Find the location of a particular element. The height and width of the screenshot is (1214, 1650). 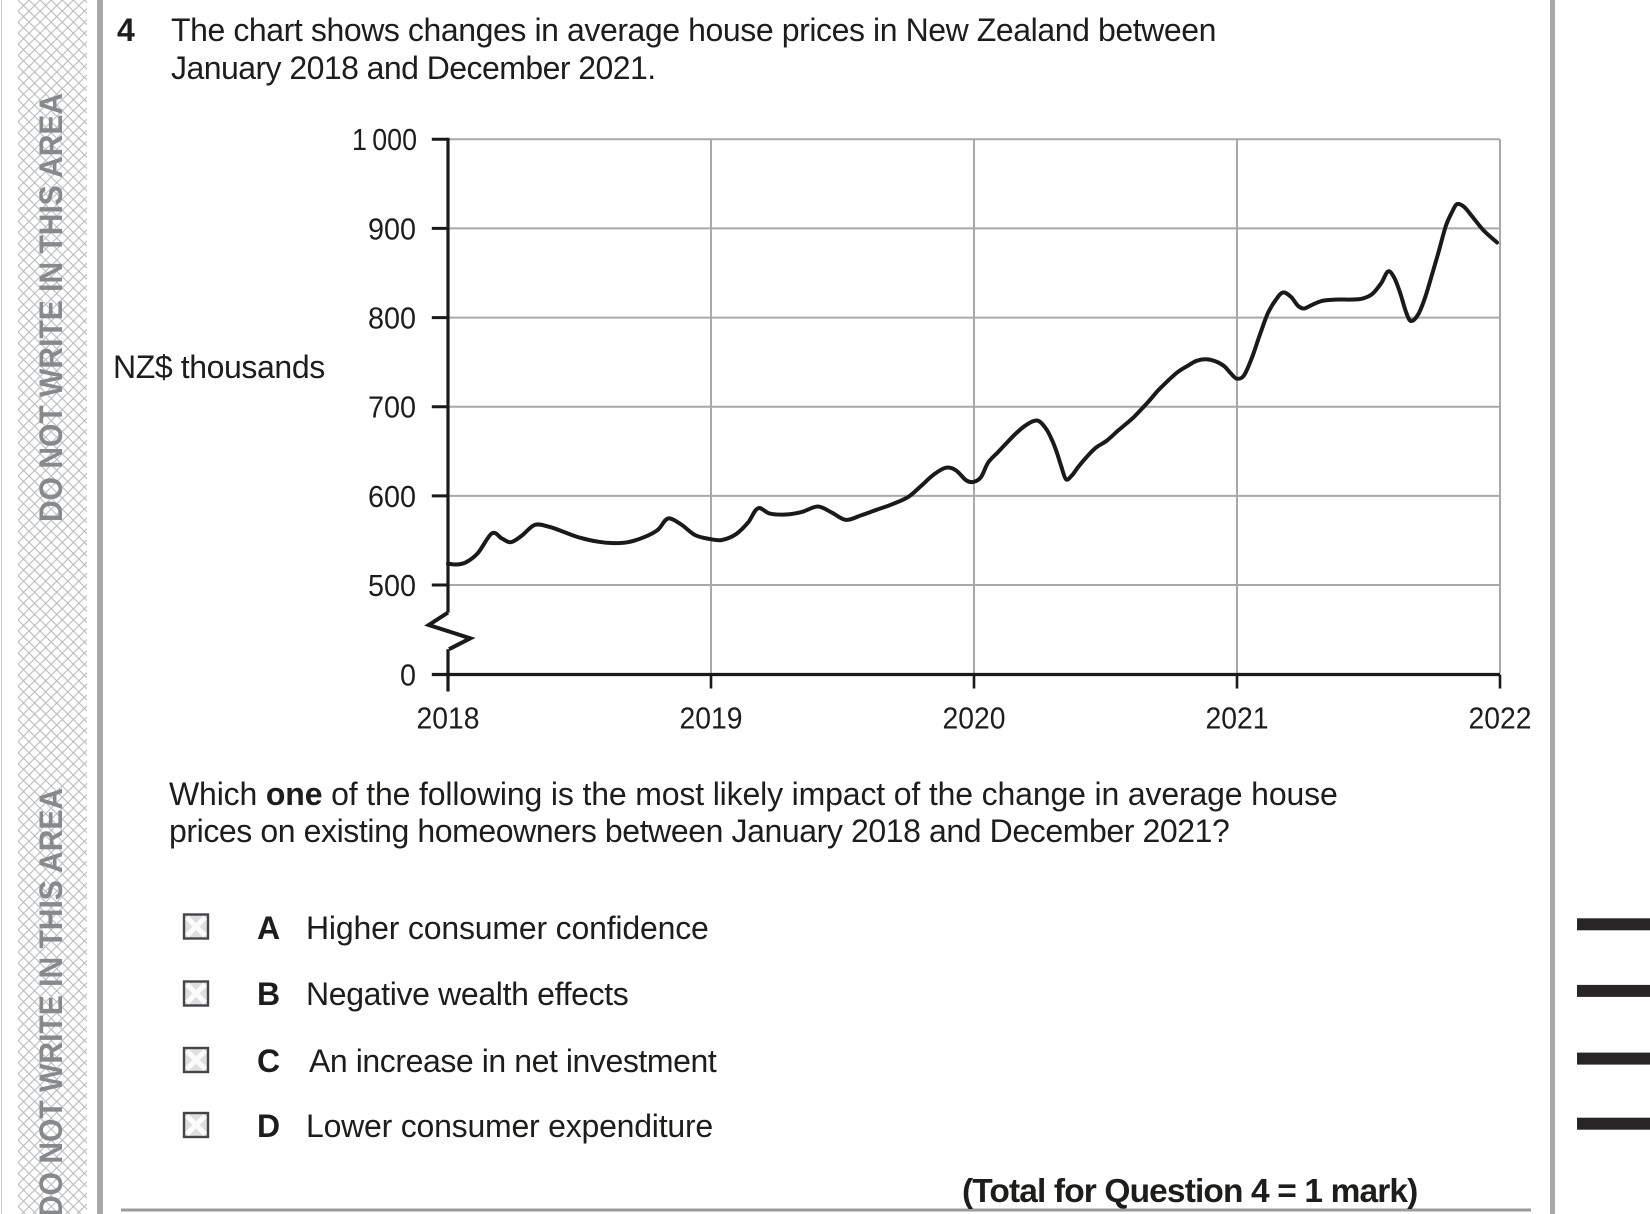

svg-text: 2019 is located at coordinates (711, 718).